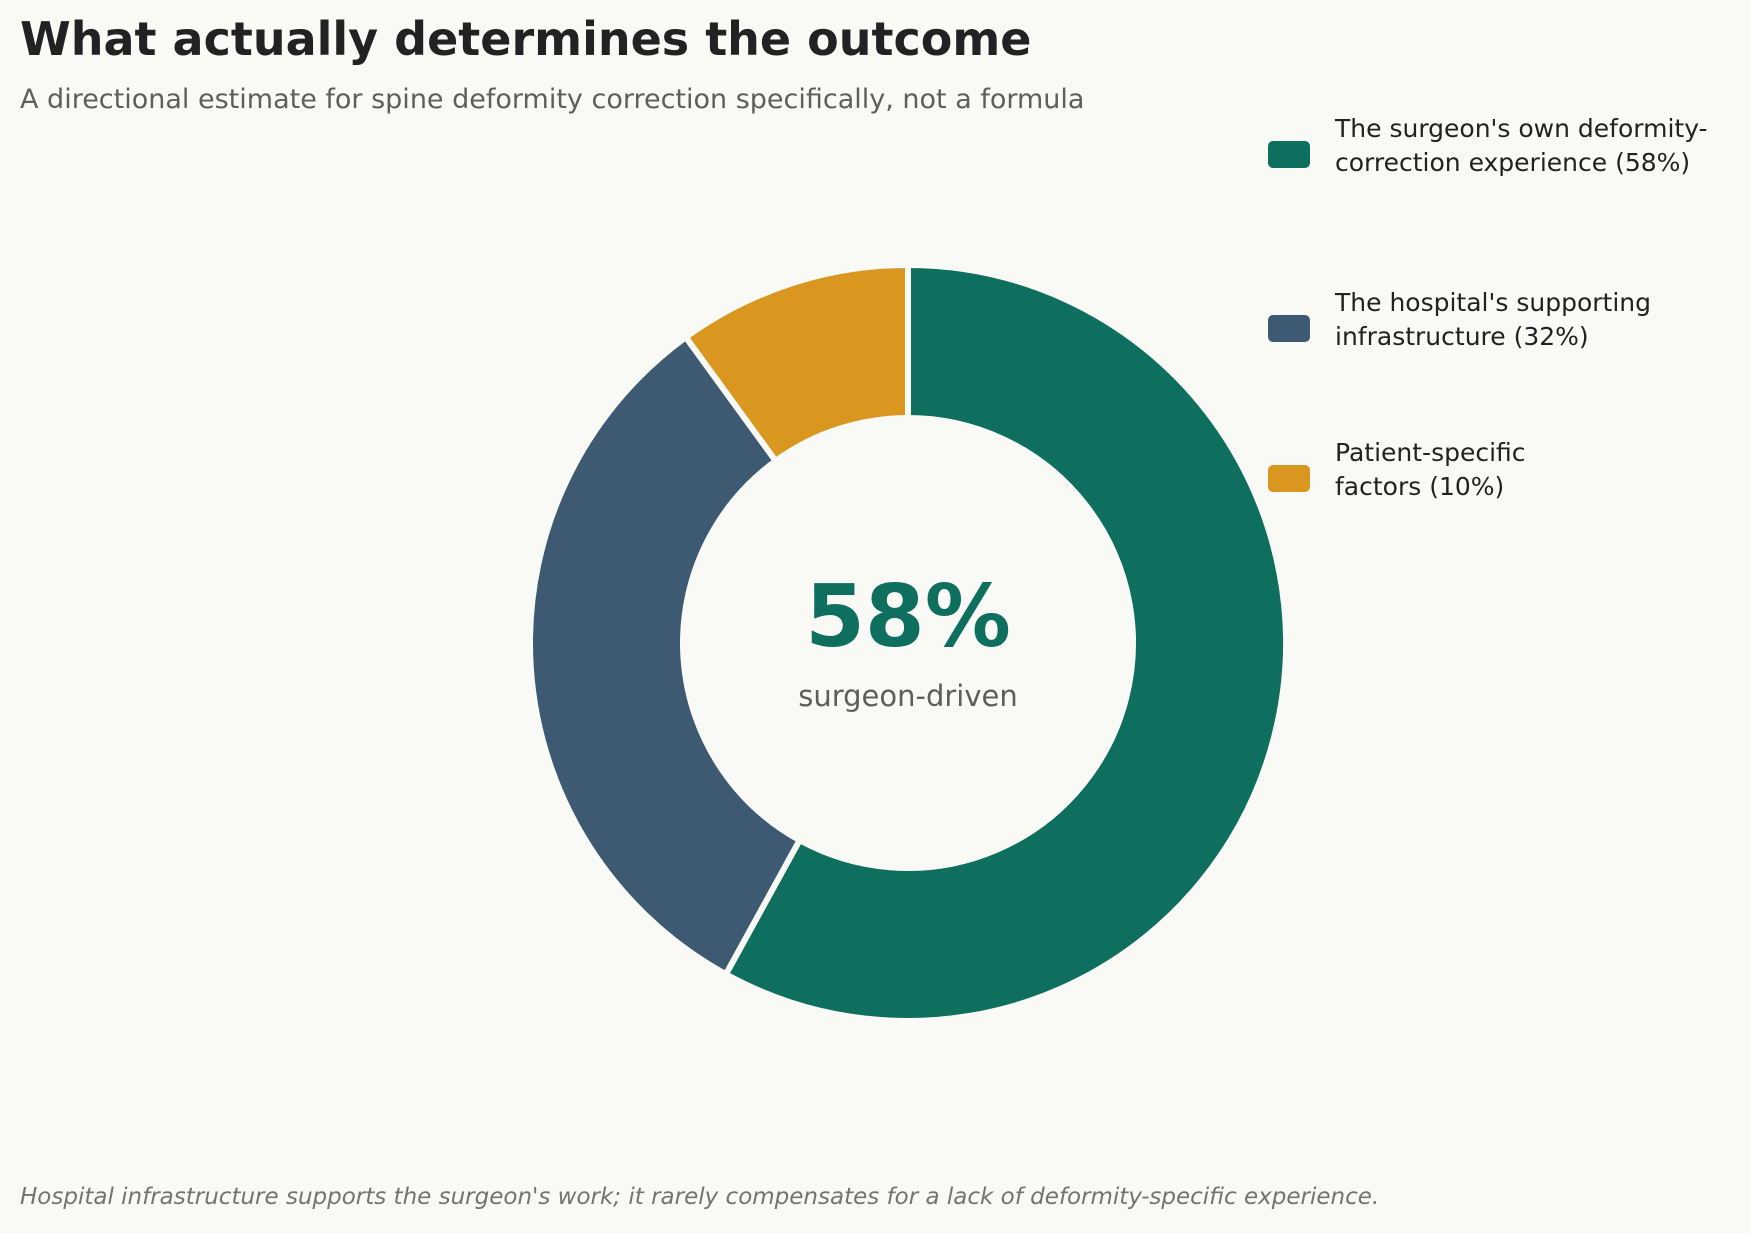 This screenshot has height=1233, width=1751. Describe the element at coordinates (1289, 328) in the screenshot. I see `legend-swatch-hospital` at that location.